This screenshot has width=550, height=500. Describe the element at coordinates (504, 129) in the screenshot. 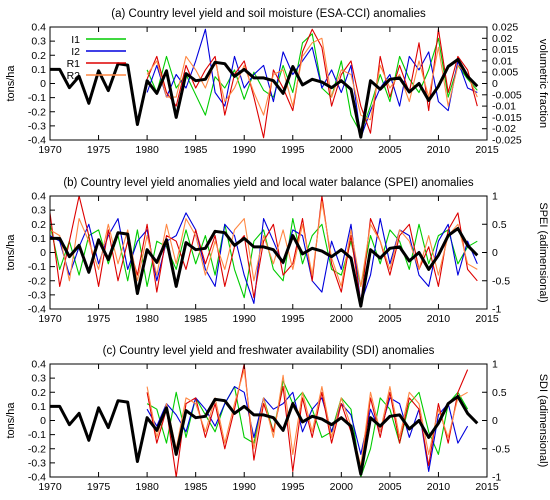

I see `y2-tick-label: -0.02` at that location.